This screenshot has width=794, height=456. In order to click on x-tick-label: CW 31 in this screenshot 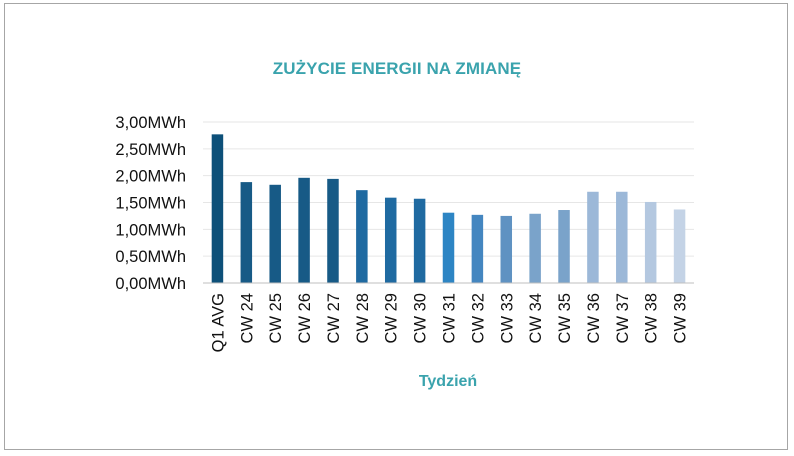, I will do `click(450, 318)`.